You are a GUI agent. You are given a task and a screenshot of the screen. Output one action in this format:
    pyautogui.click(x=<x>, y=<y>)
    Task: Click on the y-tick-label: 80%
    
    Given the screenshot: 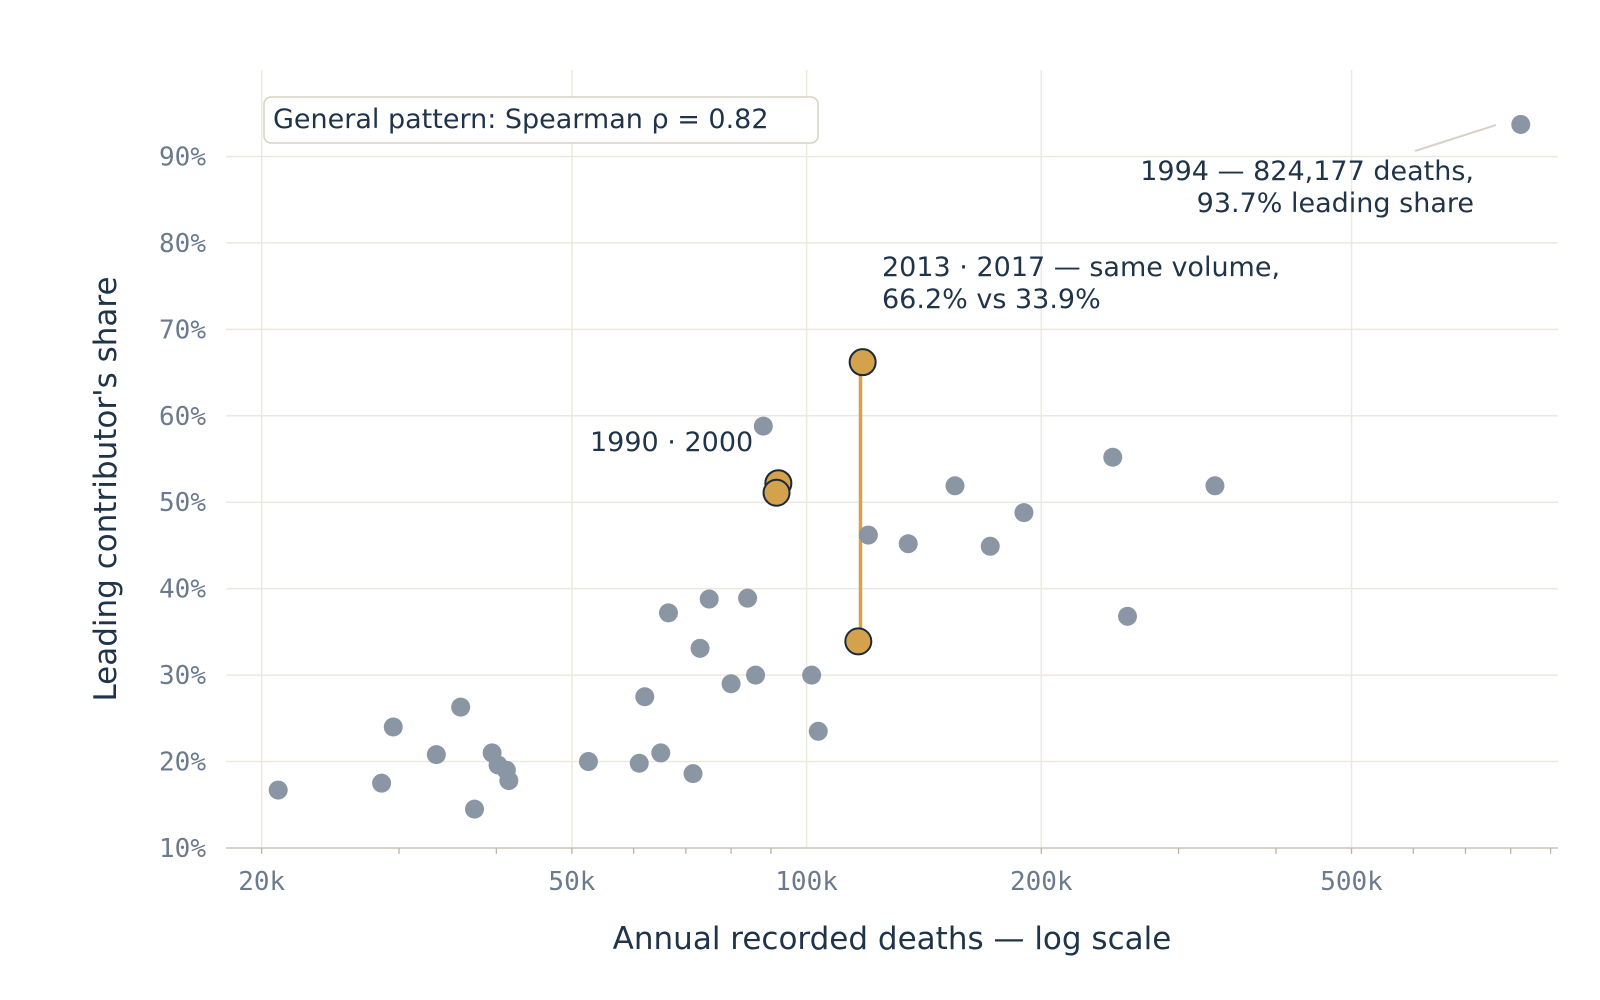 What is the action you would take?
    pyautogui.click(x=182, y=244)
    